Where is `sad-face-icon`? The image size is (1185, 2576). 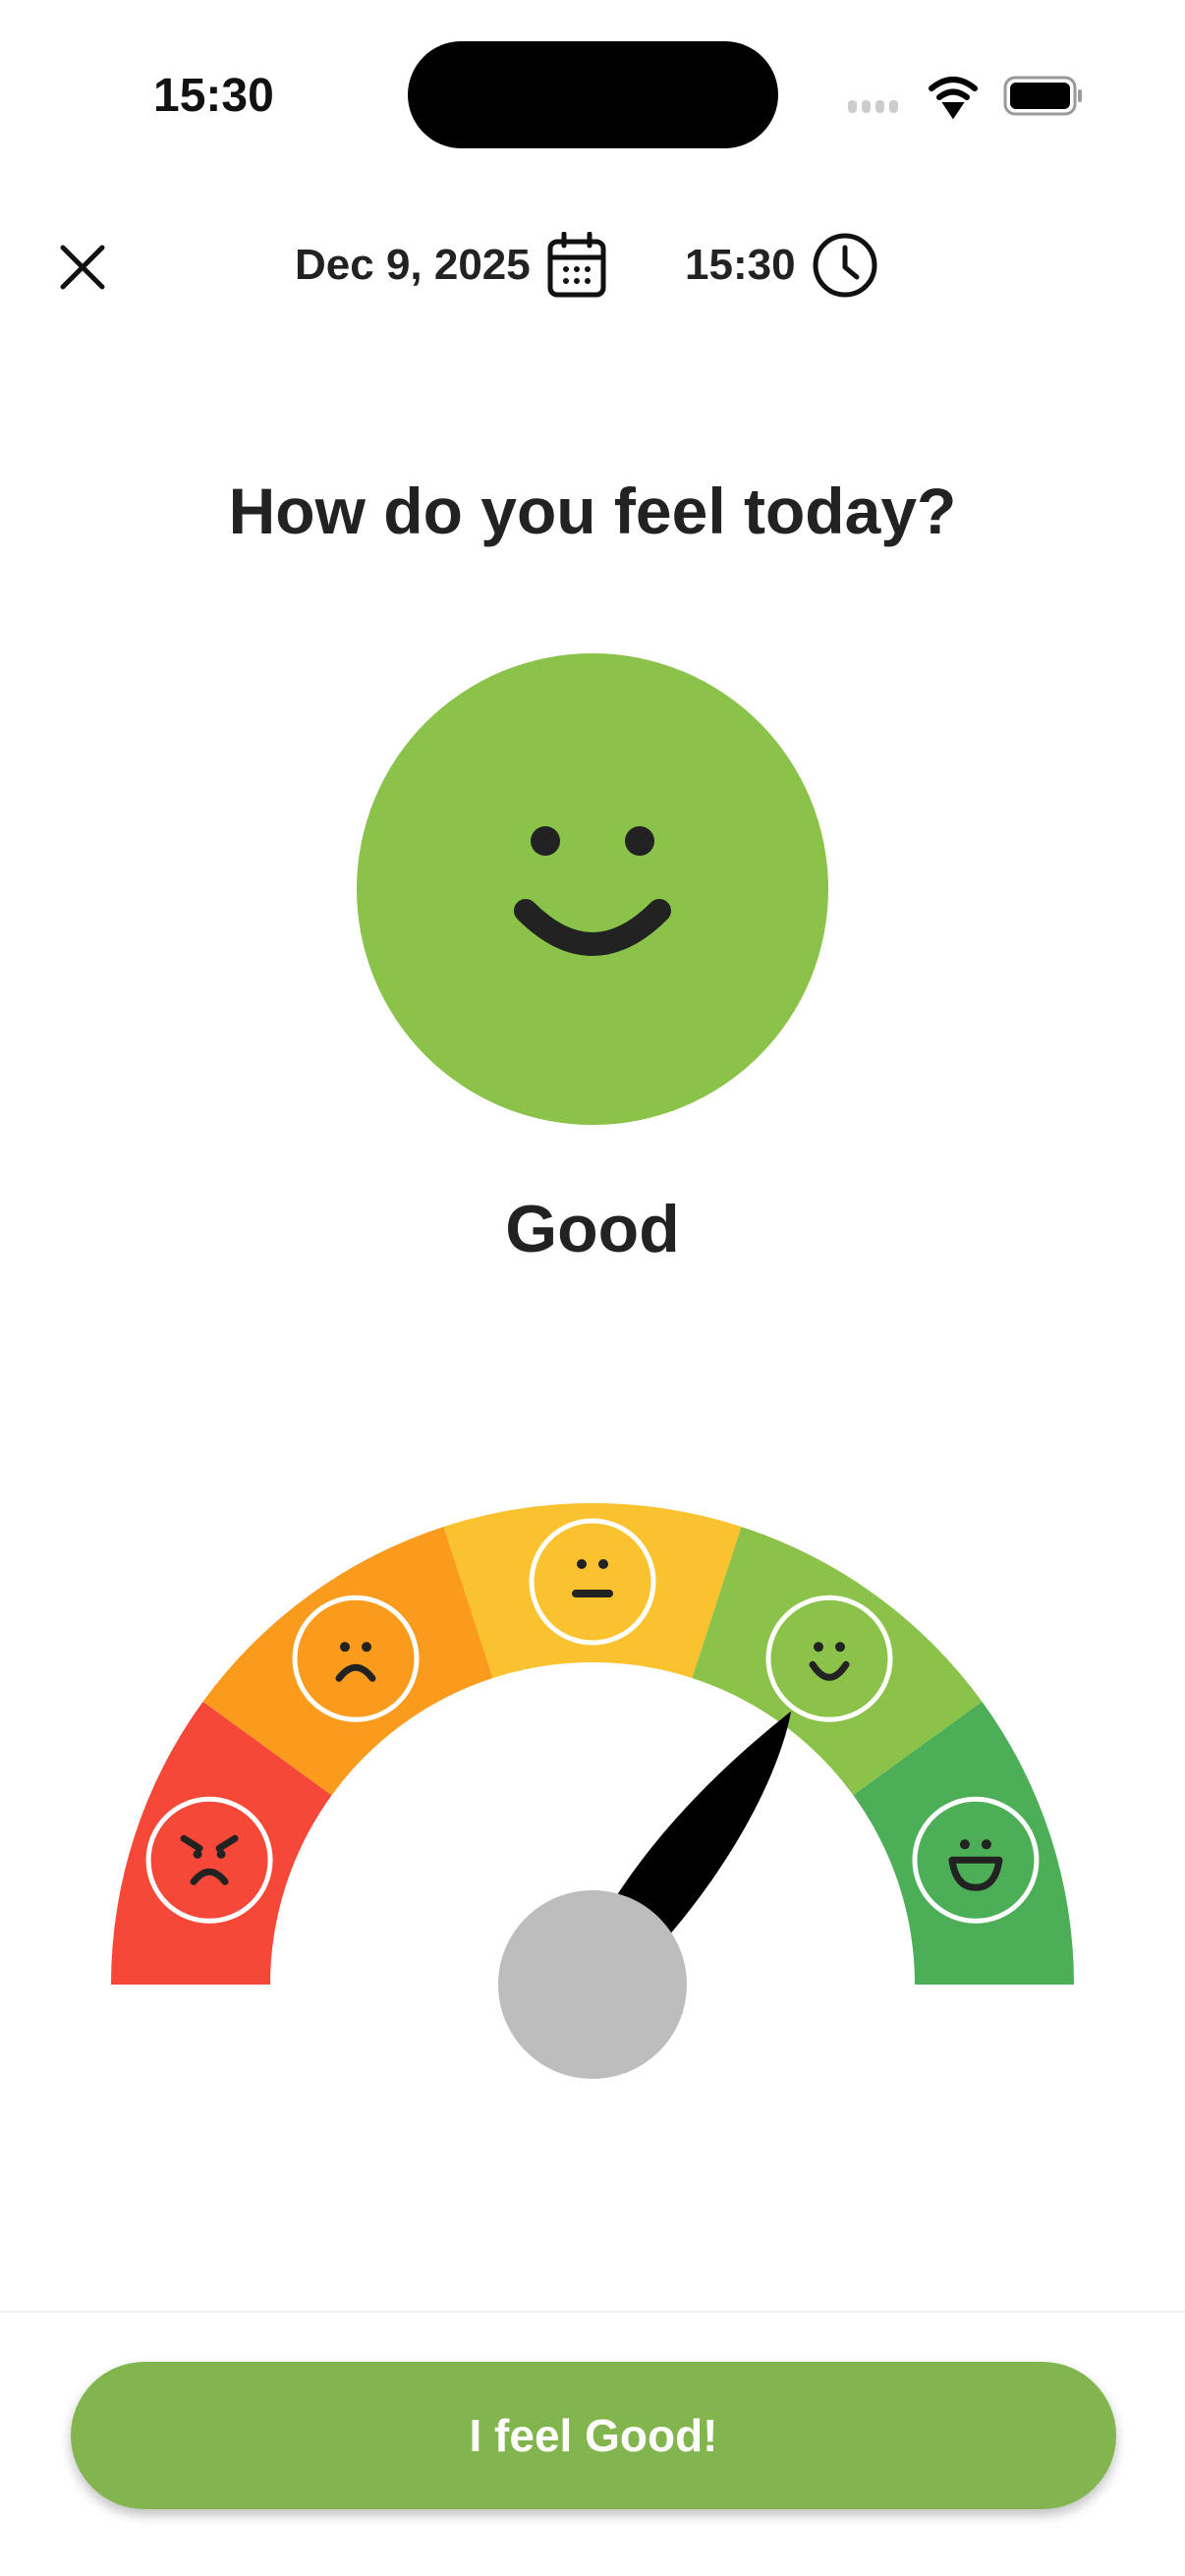 sad-face-icon is located at coordinates (356, 1658).